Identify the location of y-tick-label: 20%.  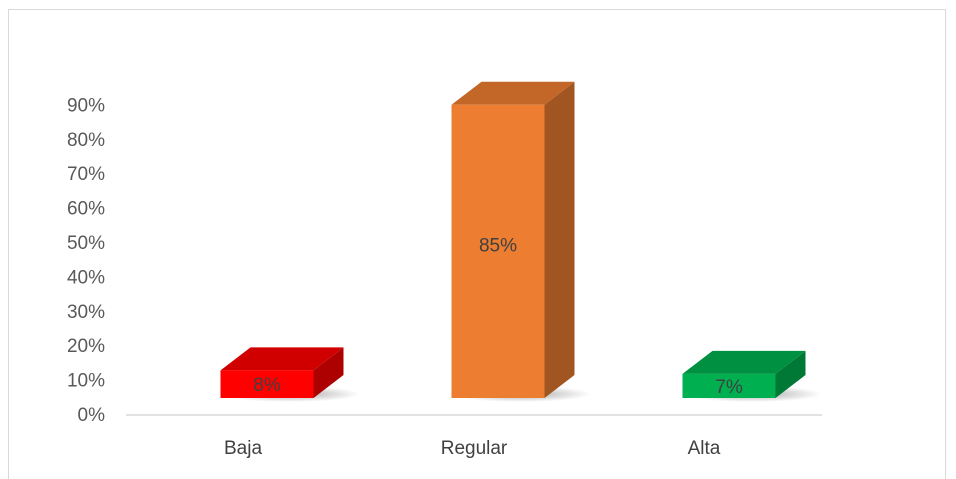
(86, 346).